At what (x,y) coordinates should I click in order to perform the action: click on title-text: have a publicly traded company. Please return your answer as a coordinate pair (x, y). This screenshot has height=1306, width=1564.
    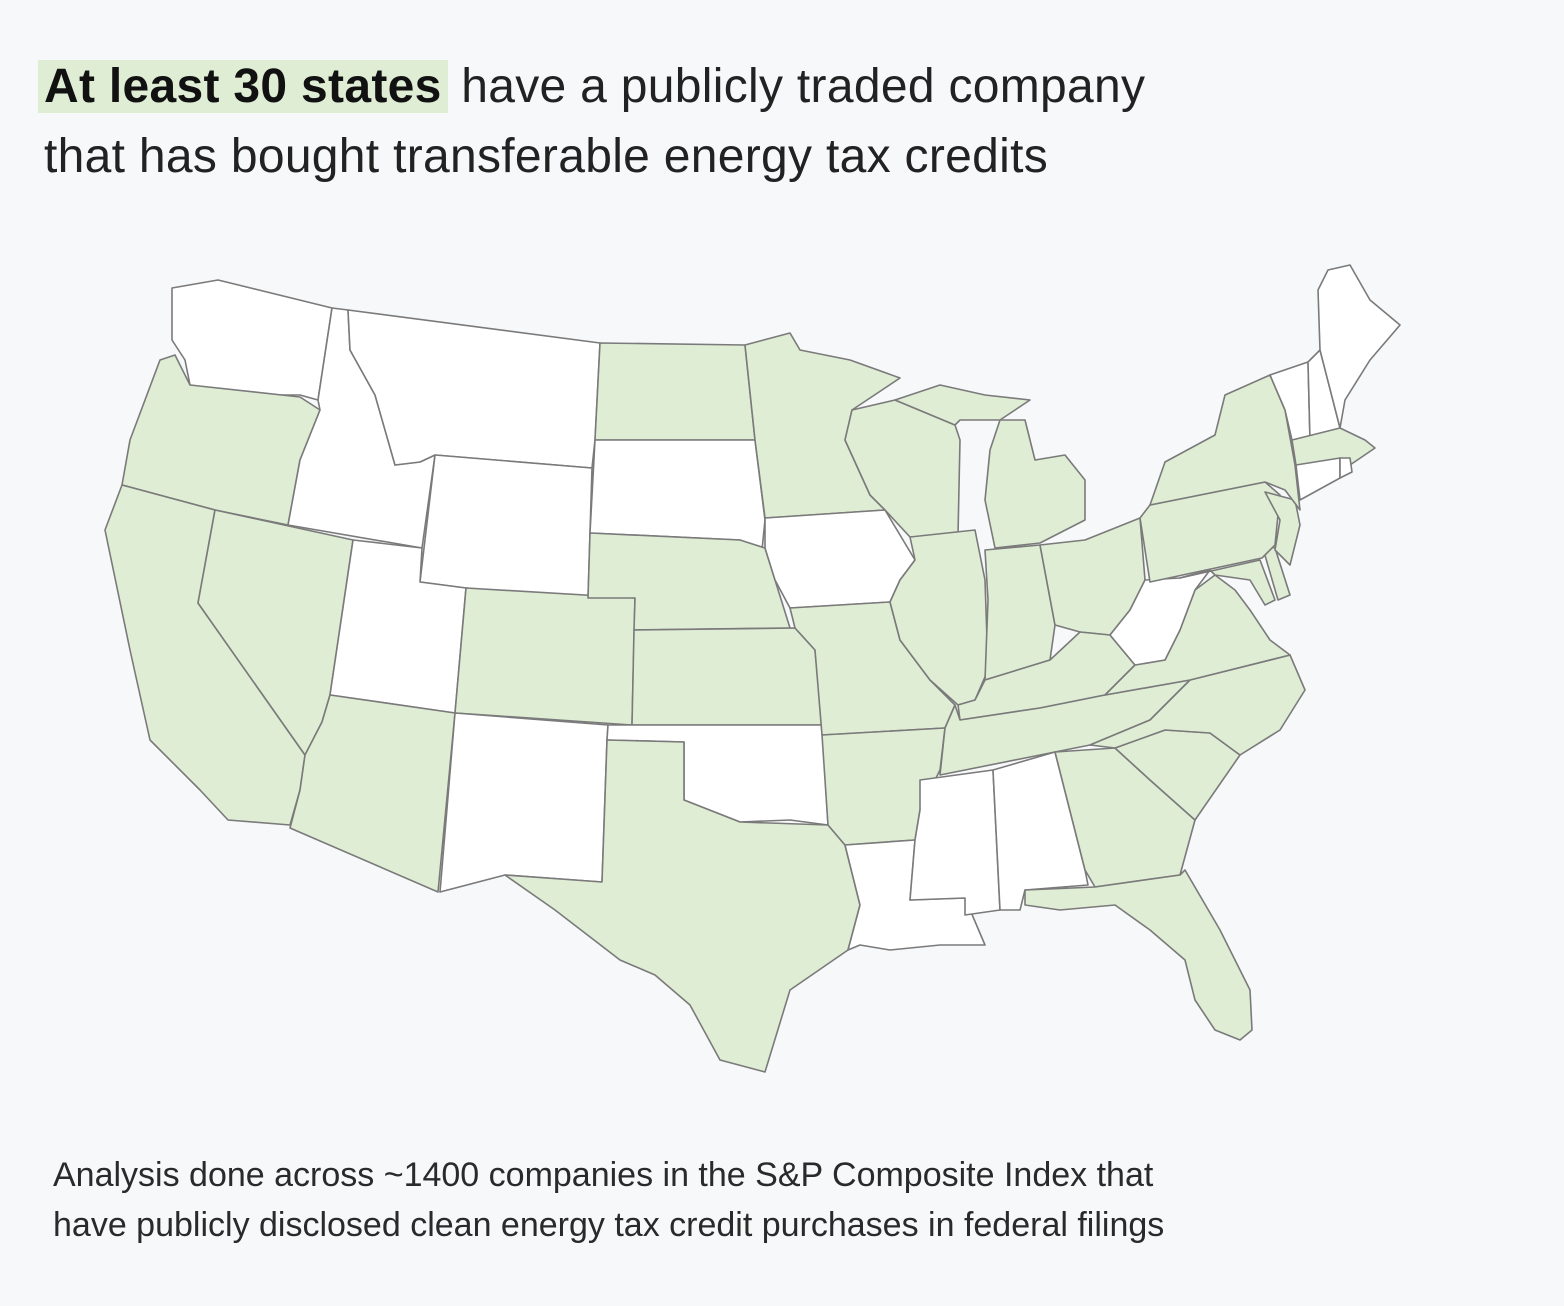
    Looking at the image, I should click on (803, 86).